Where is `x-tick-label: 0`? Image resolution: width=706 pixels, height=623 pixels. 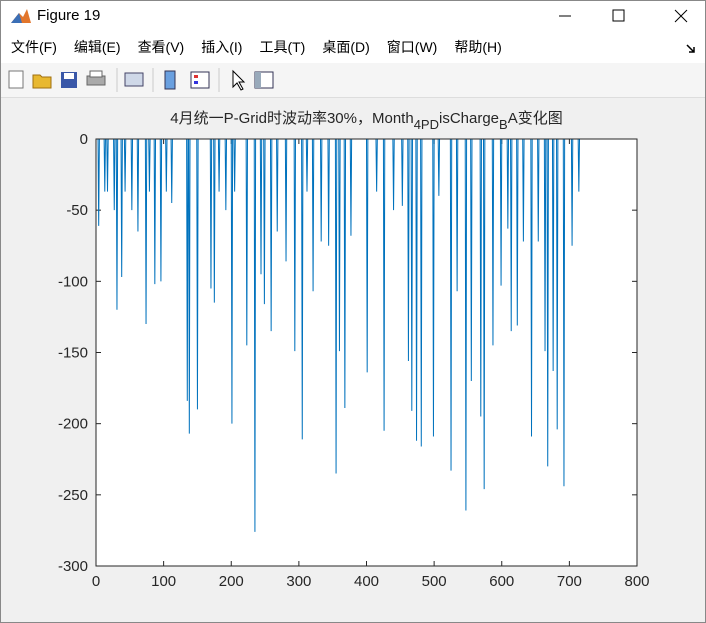
x-tick-label: 0 is located at coordinates (96, 581).